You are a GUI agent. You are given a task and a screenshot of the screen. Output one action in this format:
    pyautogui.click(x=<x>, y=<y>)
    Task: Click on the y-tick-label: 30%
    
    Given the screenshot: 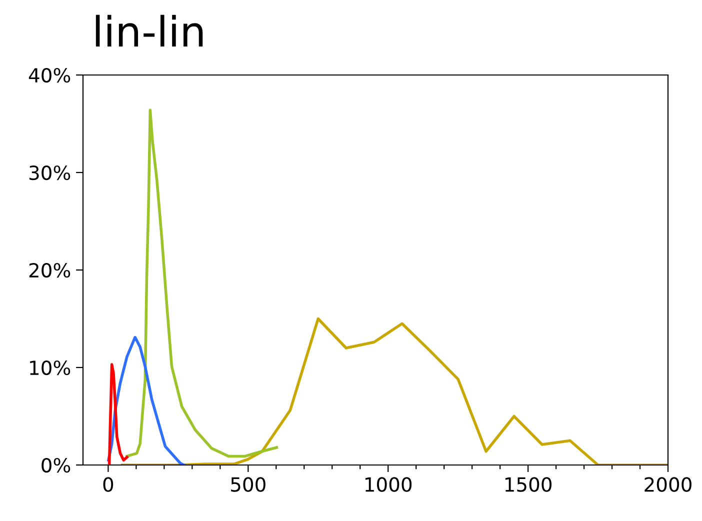 What is the action you would take?
    pyautogui.click(x=49, y=172)
    